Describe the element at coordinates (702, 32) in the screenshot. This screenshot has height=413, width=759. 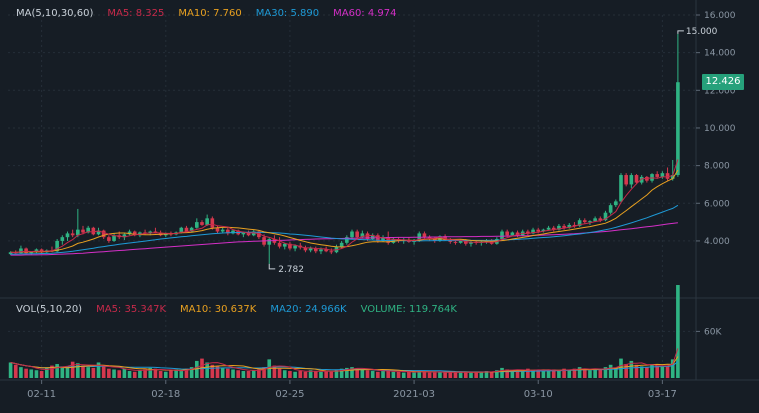
I see `max-price-label: 15.000` at that location.